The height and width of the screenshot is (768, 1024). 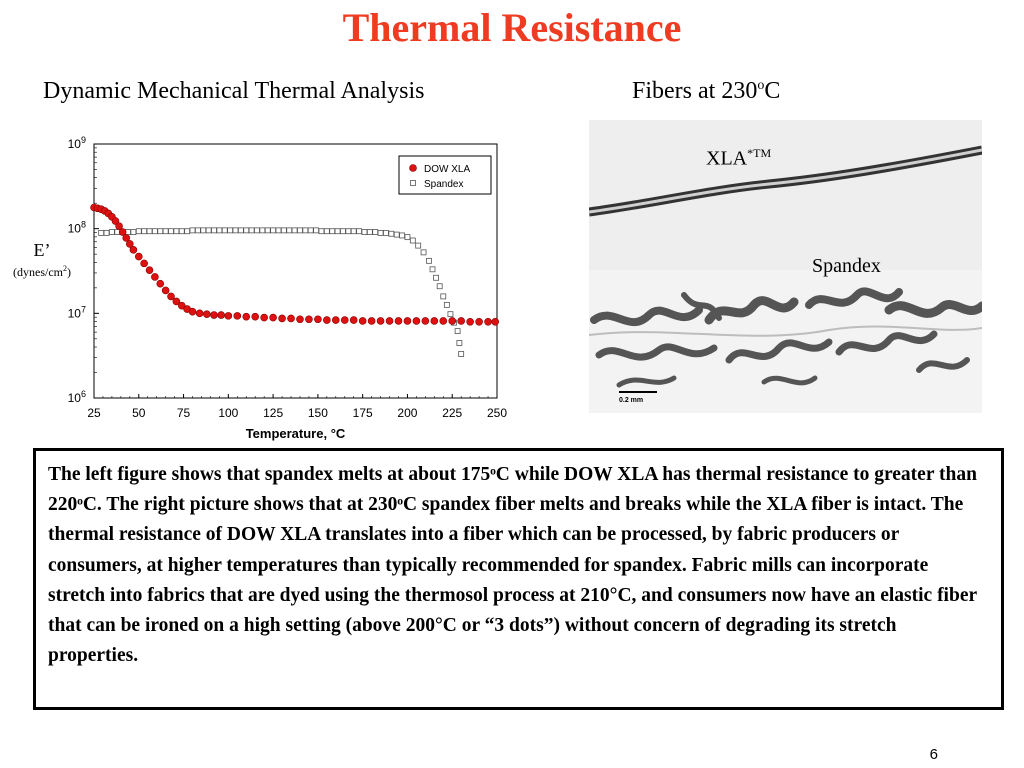 I want to click on x-axis-title: Temperature, °C, so click(x=296, y=433).